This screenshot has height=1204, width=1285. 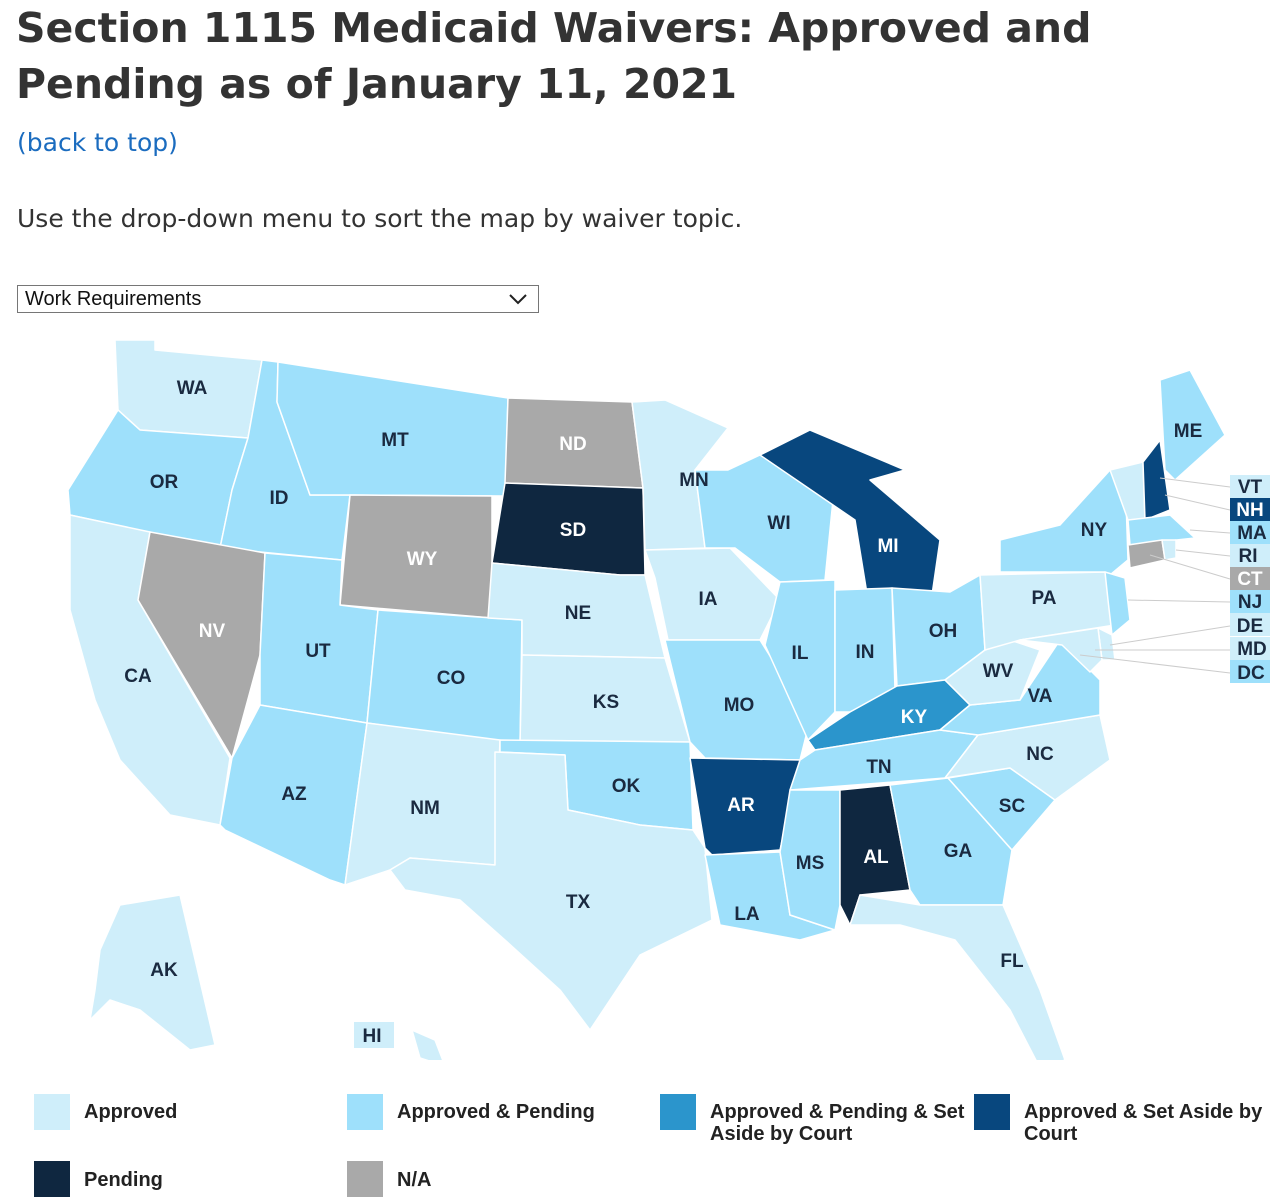 What do you see at coordinates (626, 786) in the screenshot?
I see `state-label-OK: OK` at bounding box center [626, 786].